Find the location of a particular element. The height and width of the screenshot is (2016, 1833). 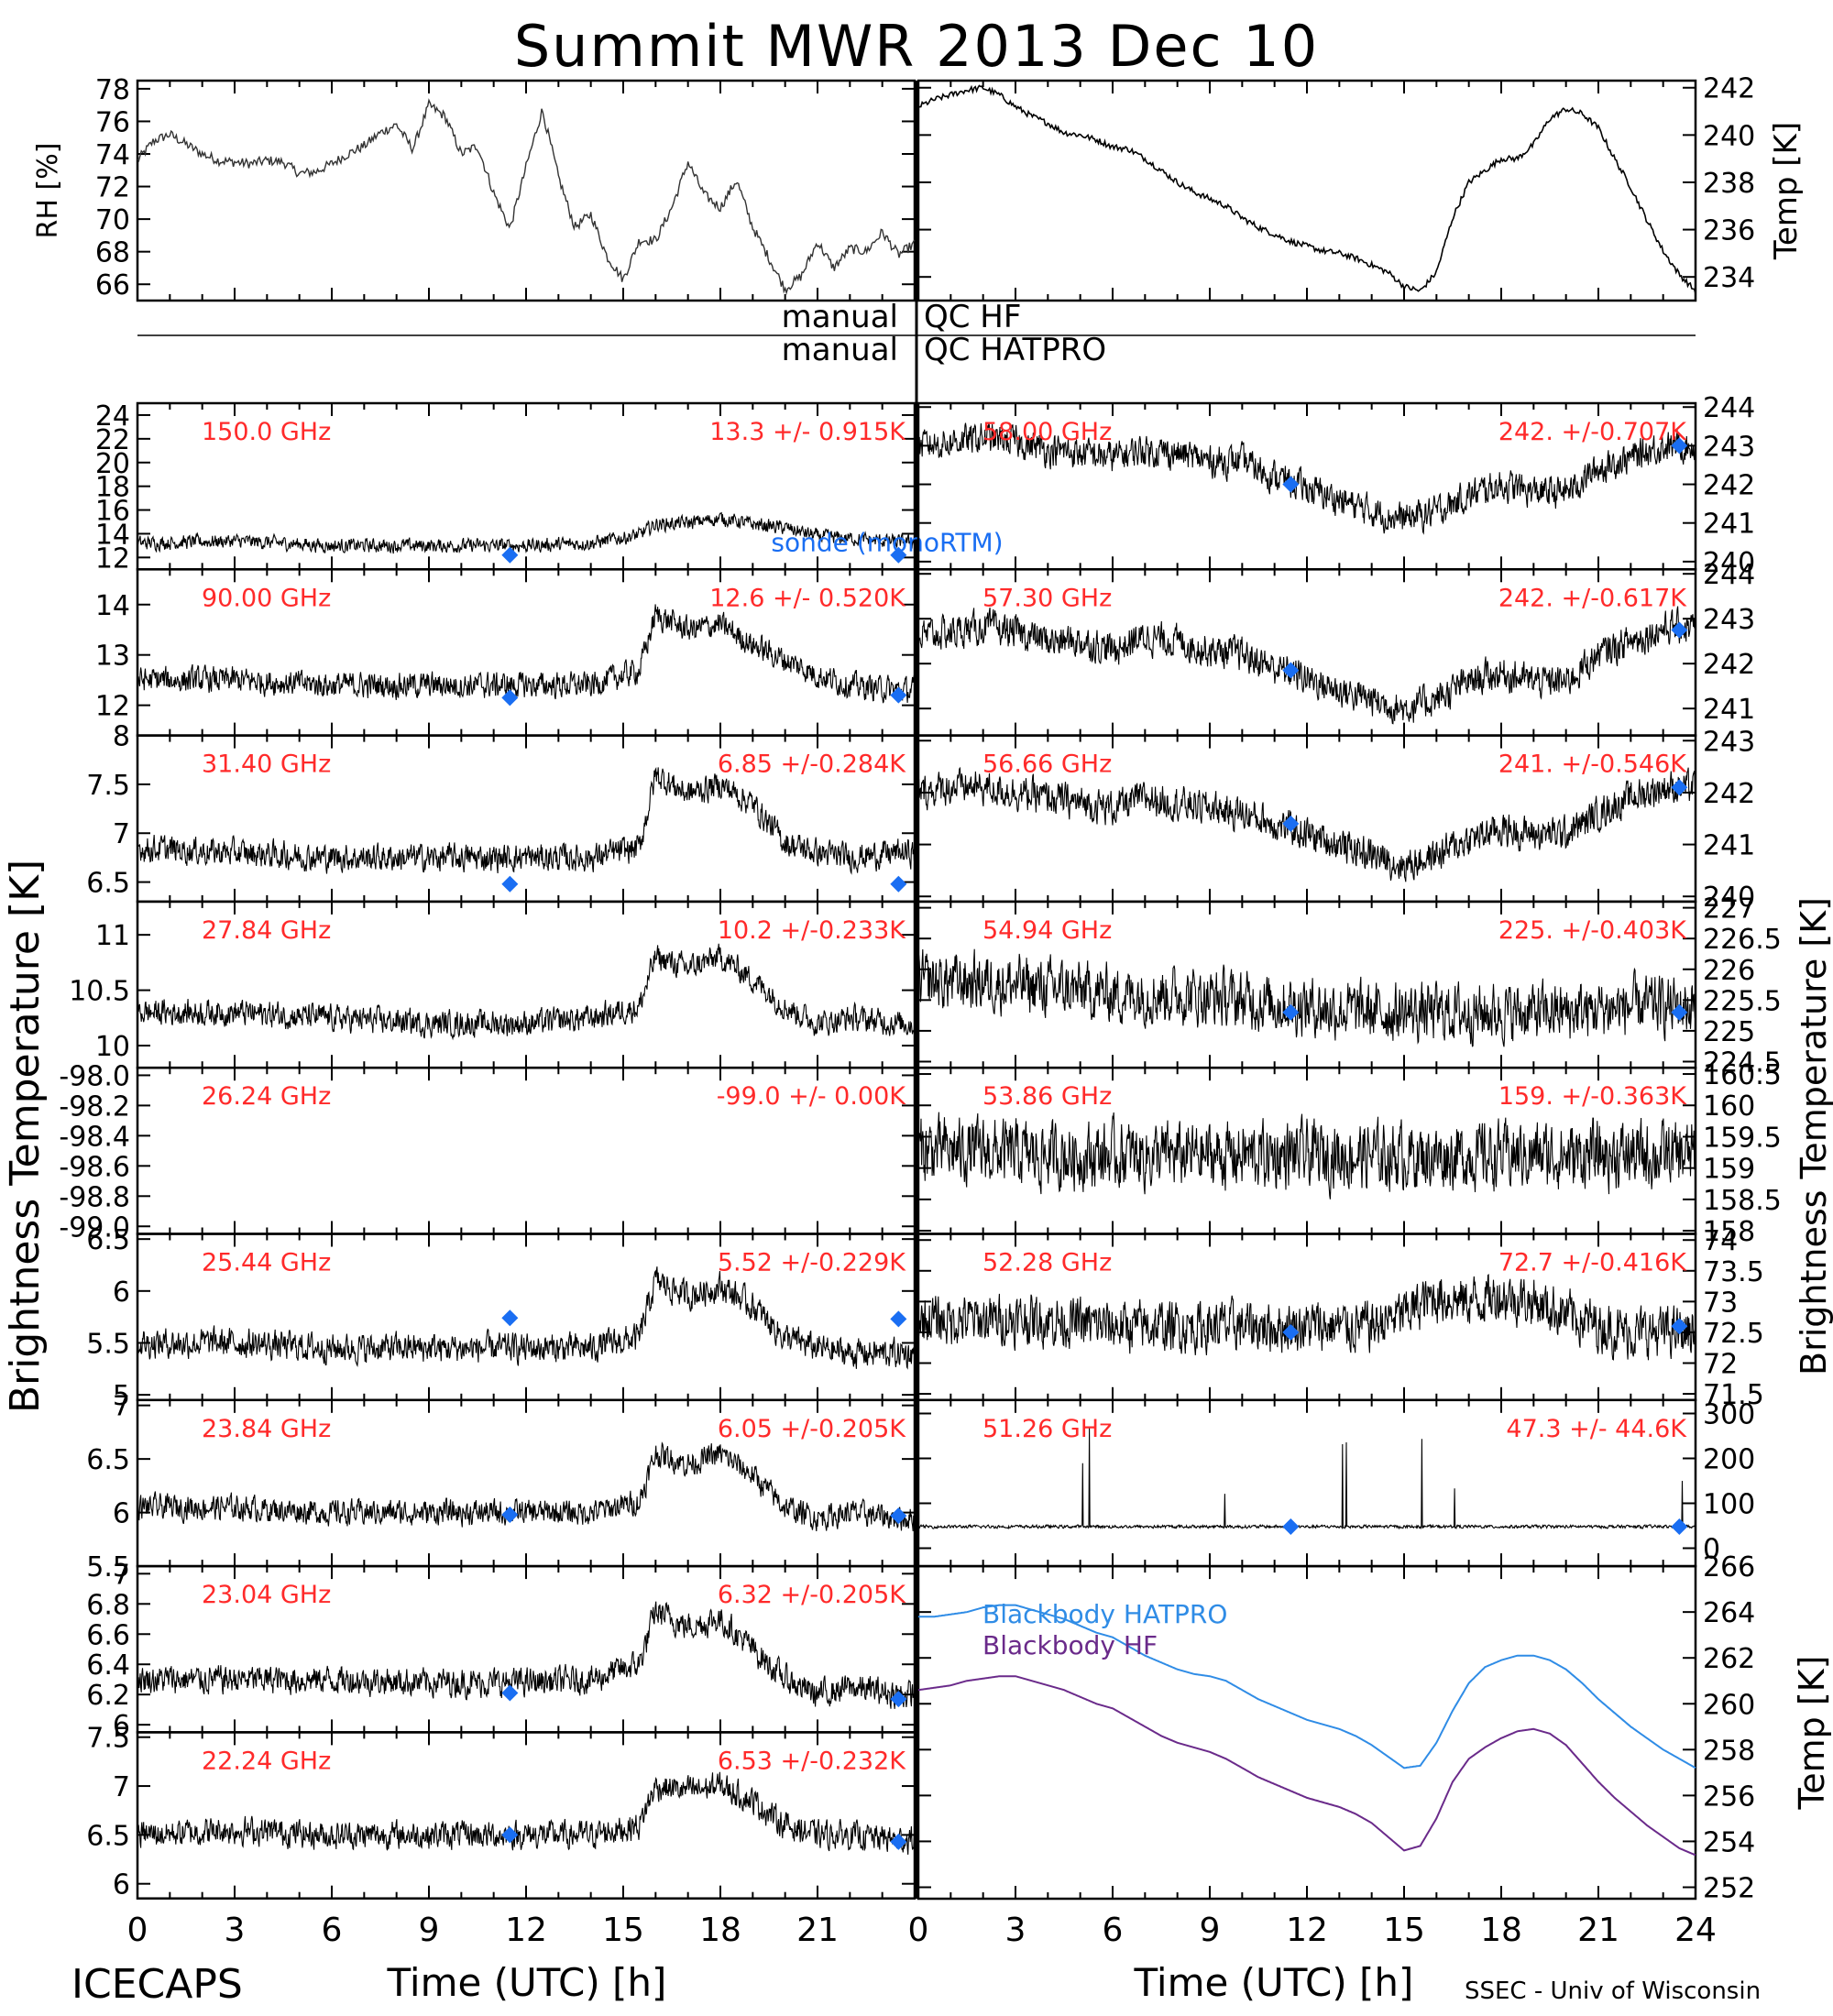

y-tick-label: 78 is located at coordinates (112, 90).